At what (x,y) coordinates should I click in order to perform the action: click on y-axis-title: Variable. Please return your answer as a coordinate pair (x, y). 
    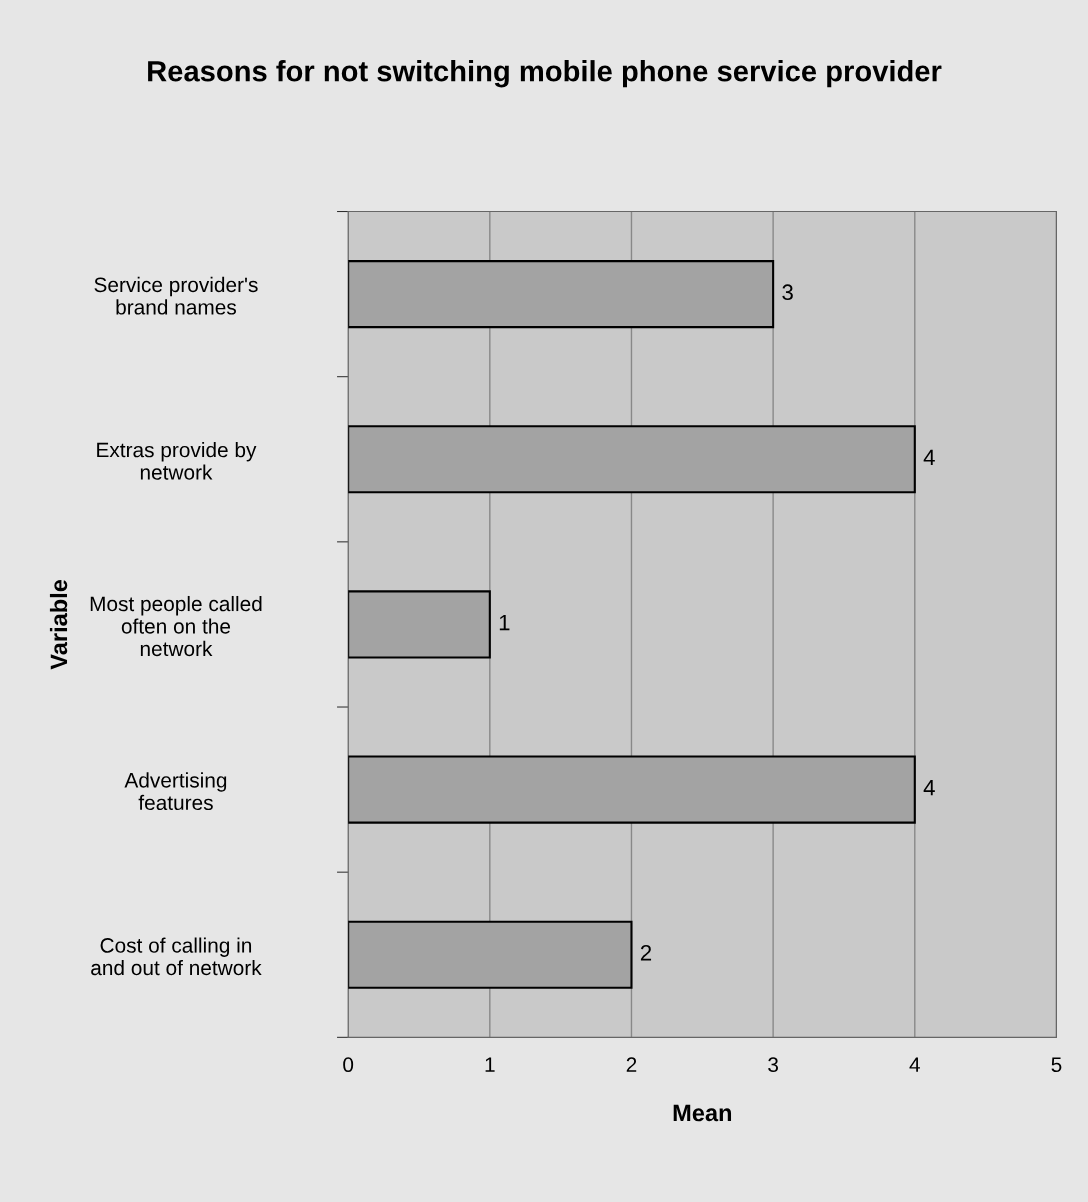
    Looking at the image, I should click on (58, 624).